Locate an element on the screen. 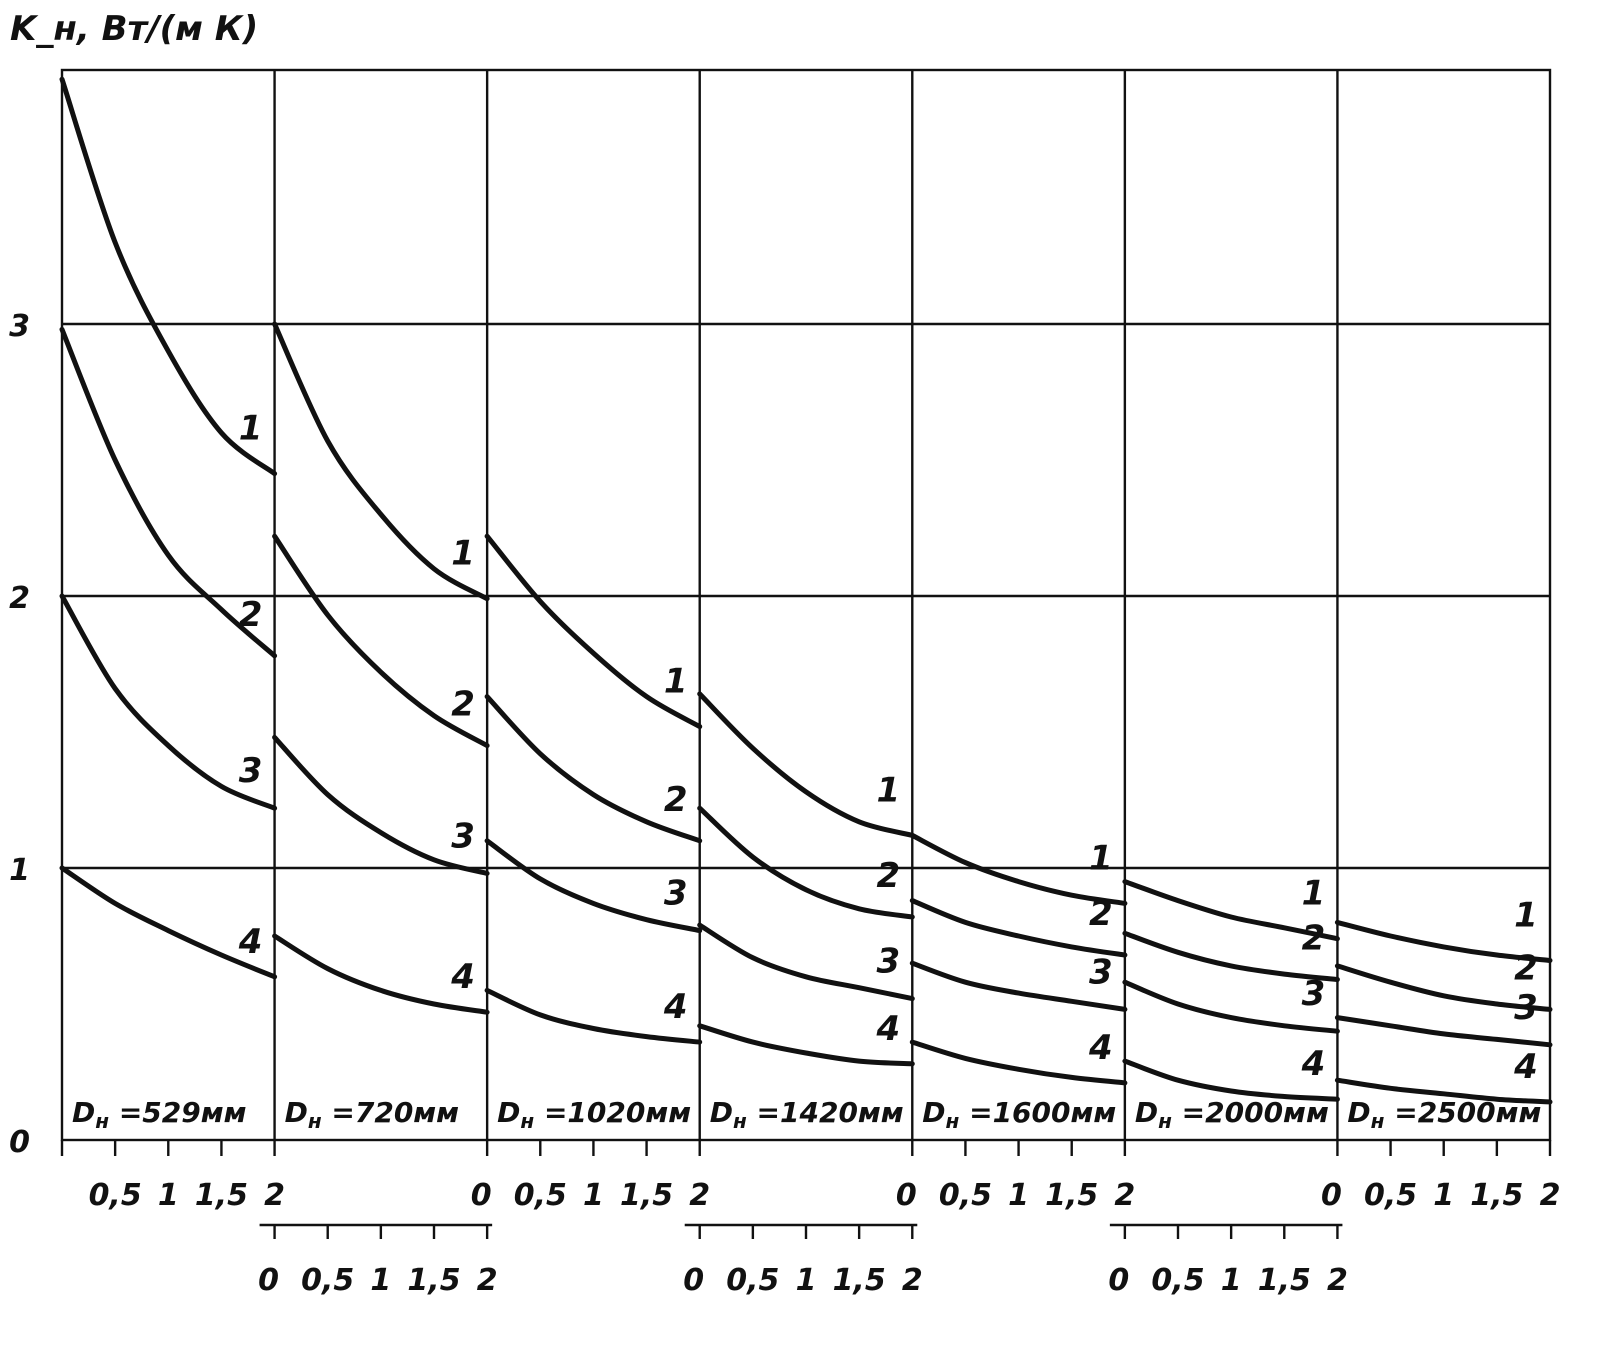 The image size is (1611, 1348). y-tick-label: 3 is located at coordinates (19, 326).